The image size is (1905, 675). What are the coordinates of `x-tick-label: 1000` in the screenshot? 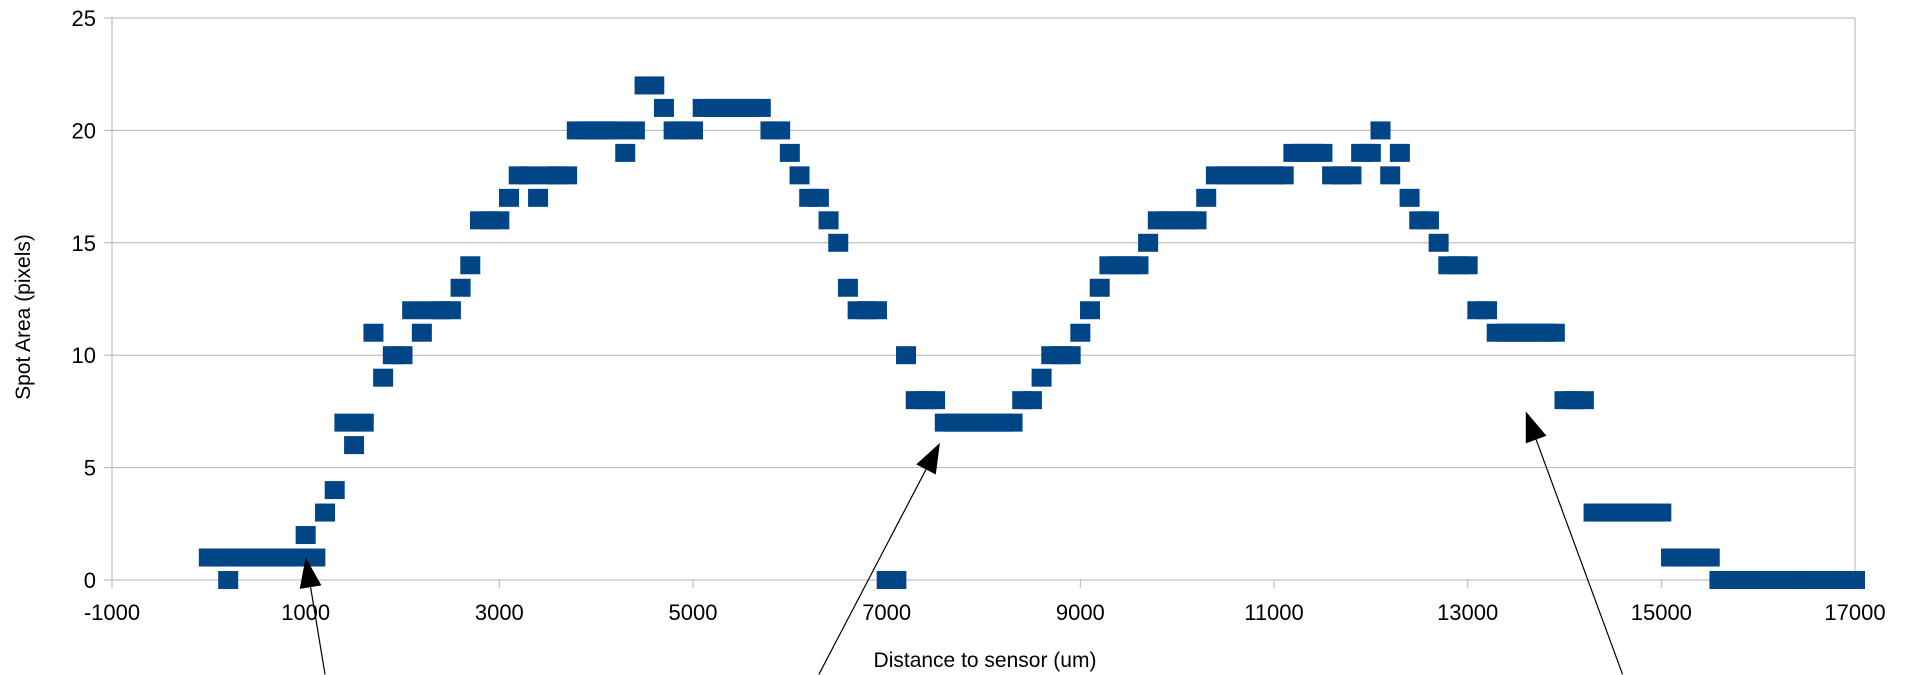 It's located at (305, 612).